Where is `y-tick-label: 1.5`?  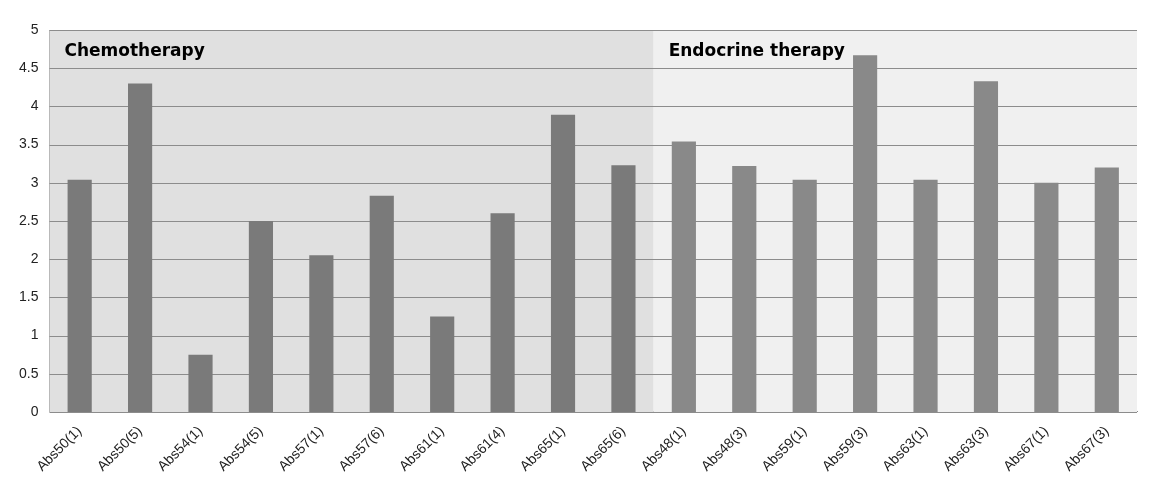 y-tick-label: 1.5 is located at coordinates (28, 296).